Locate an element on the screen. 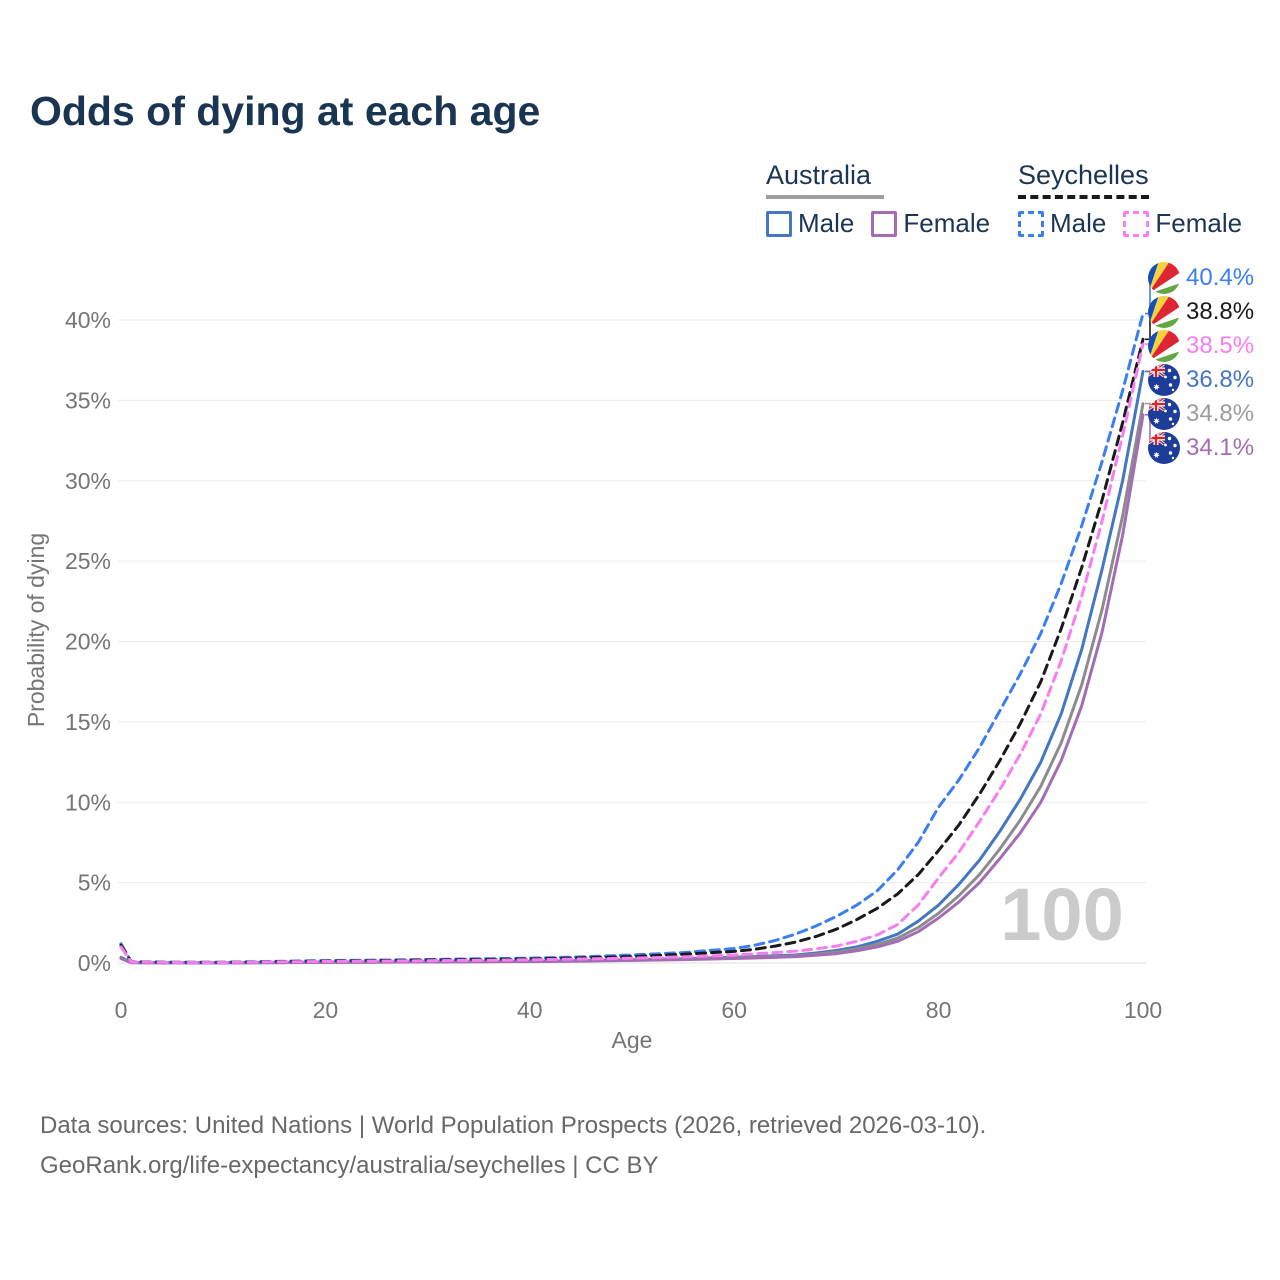  x-tick-label: 20 is located at coordinates (326, 1010).